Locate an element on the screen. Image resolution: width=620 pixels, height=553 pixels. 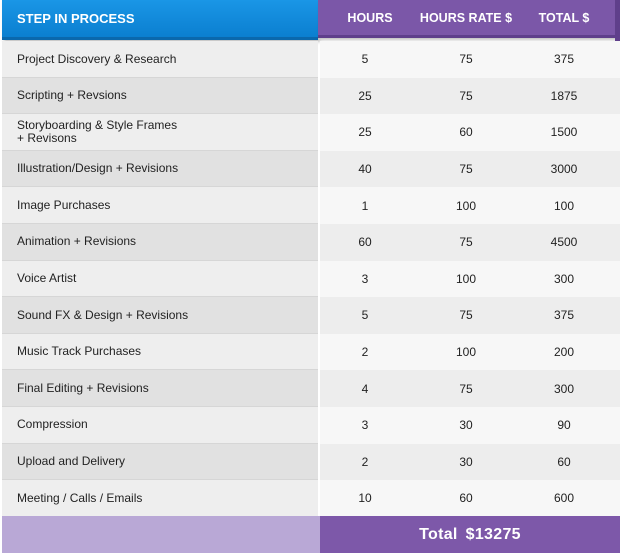
header-numeric-columns: HOURS HOURS RATE $ TOTAL $ is located at coordinates (469, 20).